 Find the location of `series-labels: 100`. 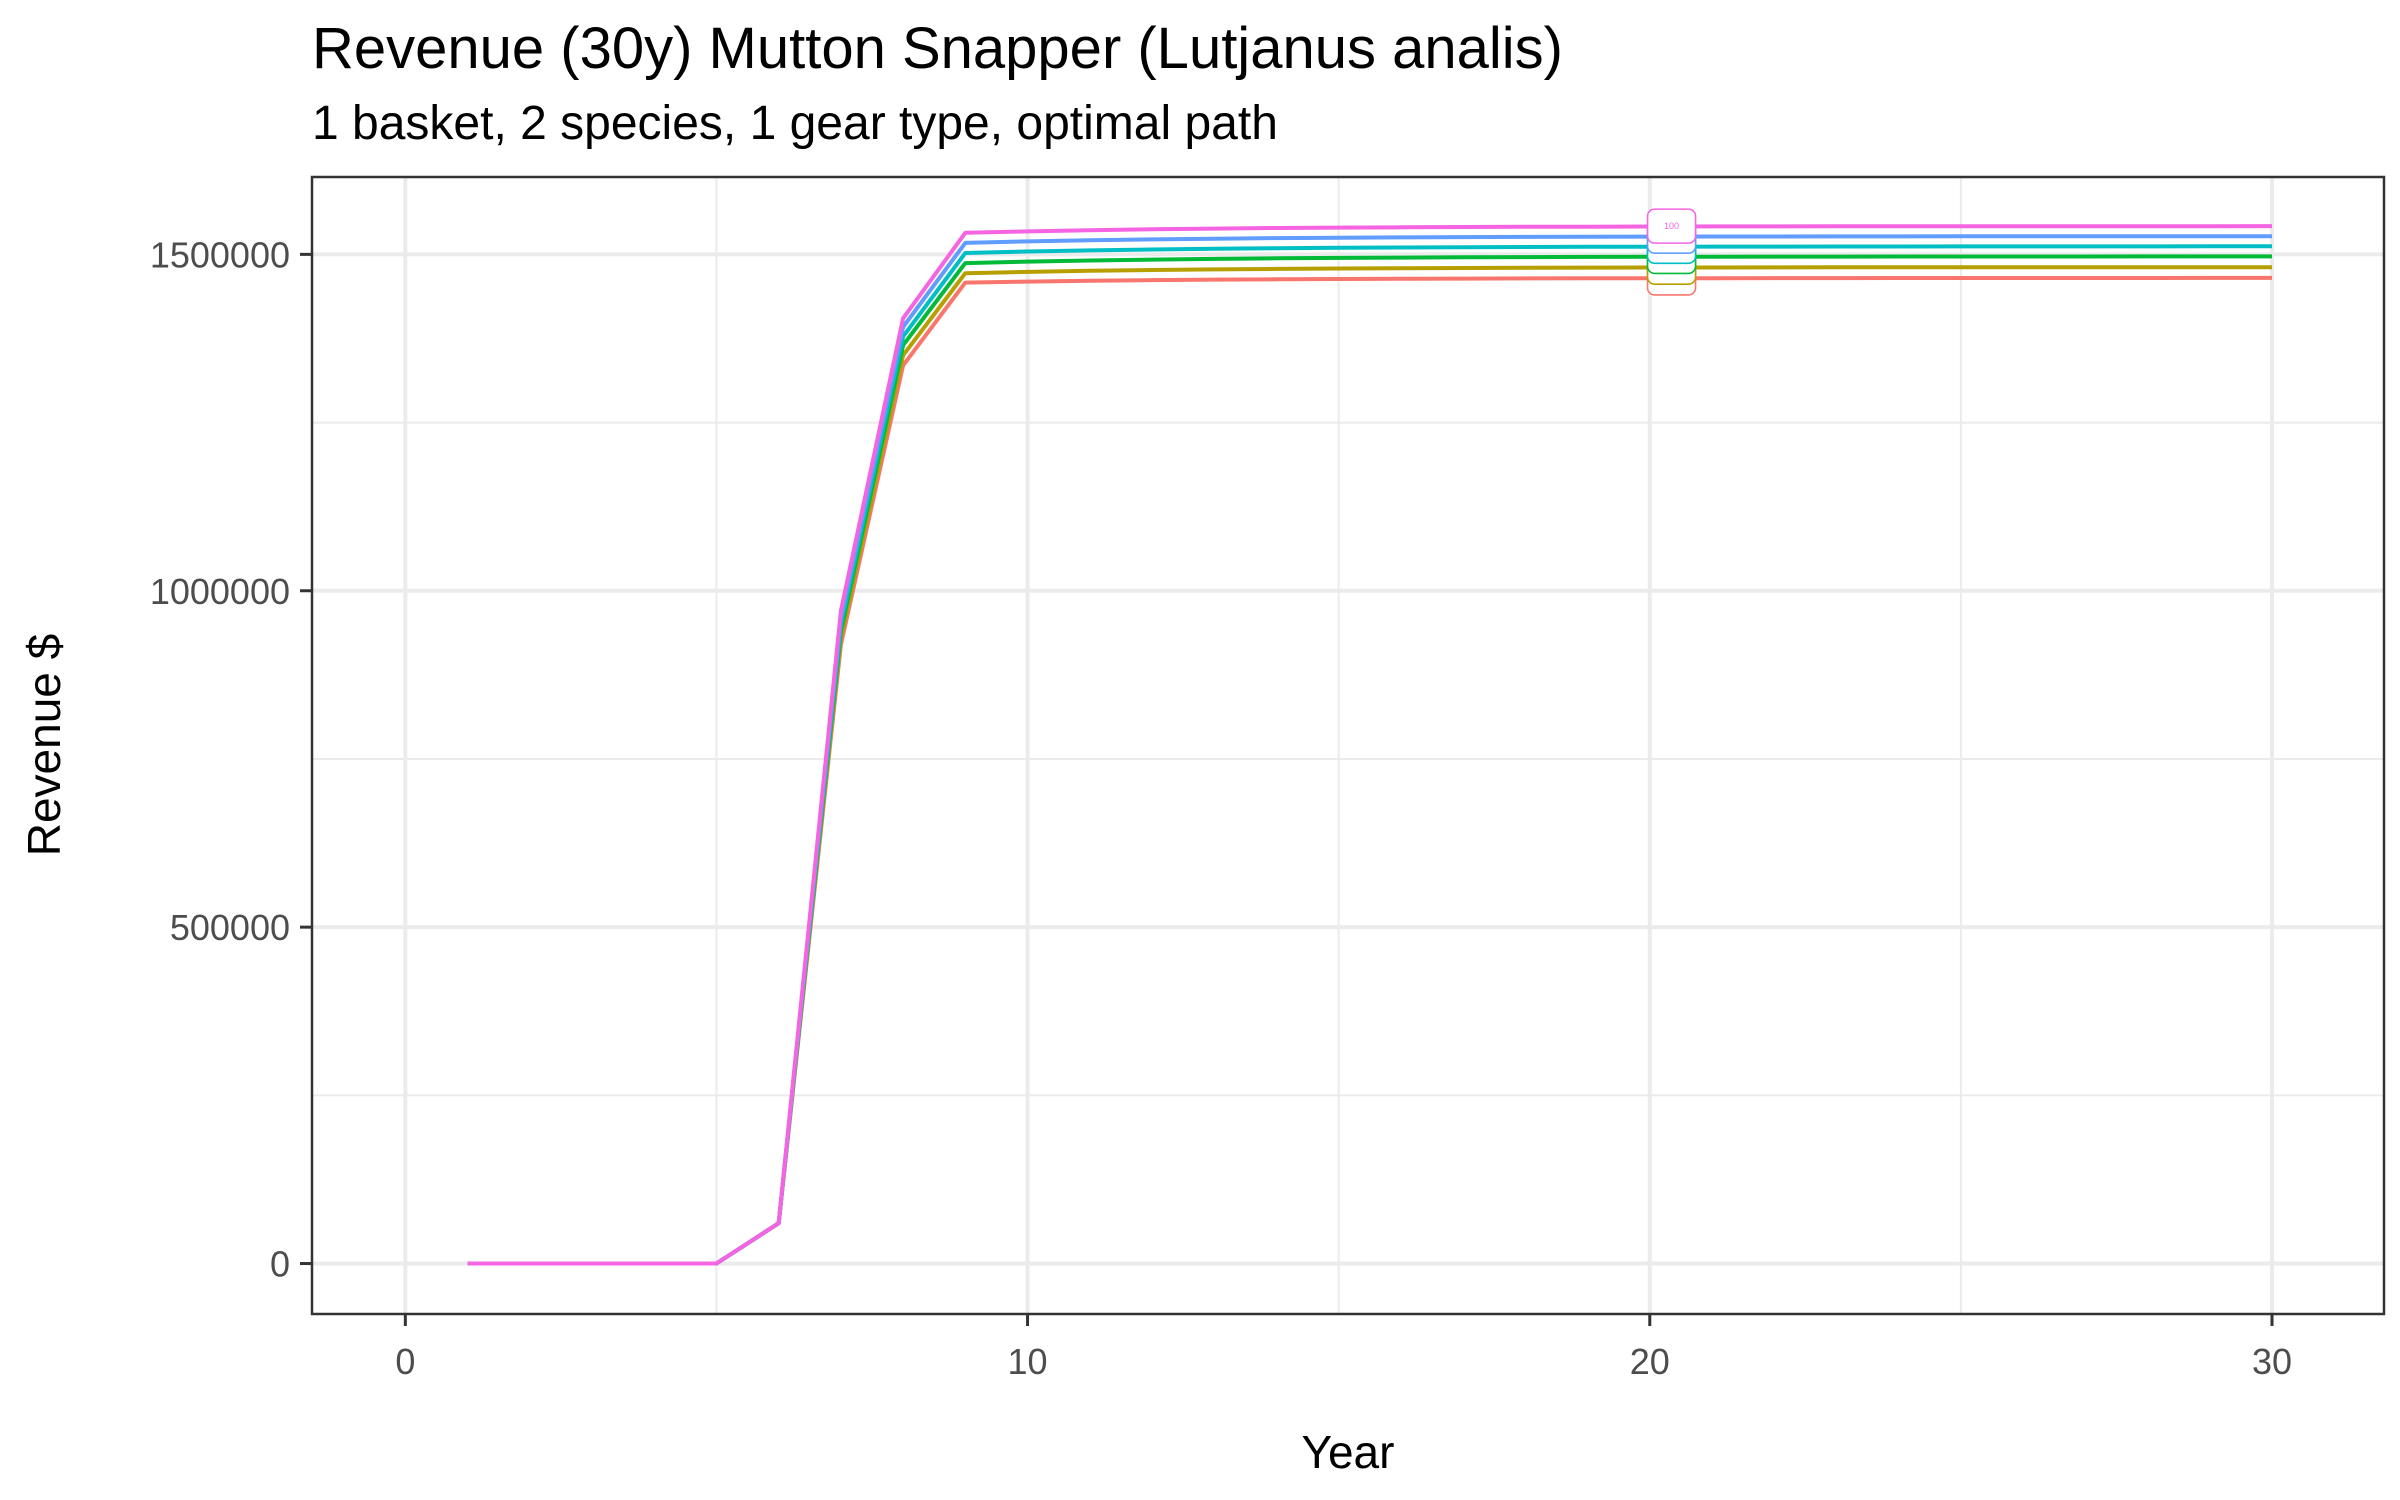

series-labels: 100 is located at coordinates (1671, 252).